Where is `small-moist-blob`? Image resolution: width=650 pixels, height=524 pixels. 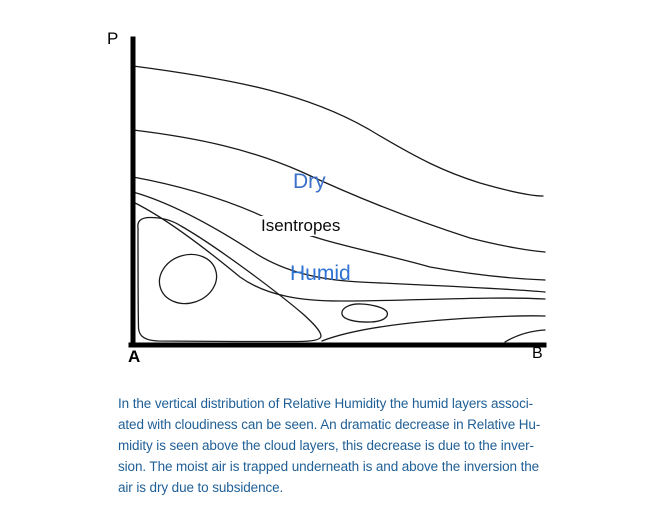
small-moist-blob is located at coordinates (365, 313).